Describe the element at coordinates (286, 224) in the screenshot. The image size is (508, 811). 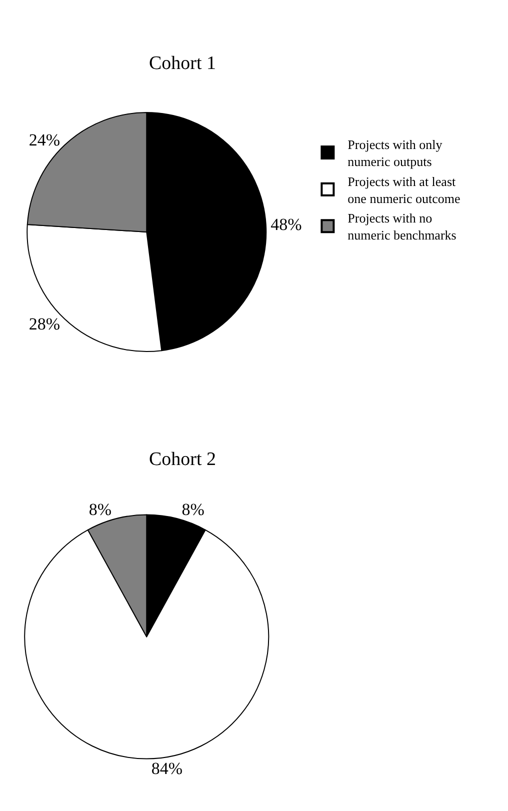
I see `data-label: 48%` at that location.